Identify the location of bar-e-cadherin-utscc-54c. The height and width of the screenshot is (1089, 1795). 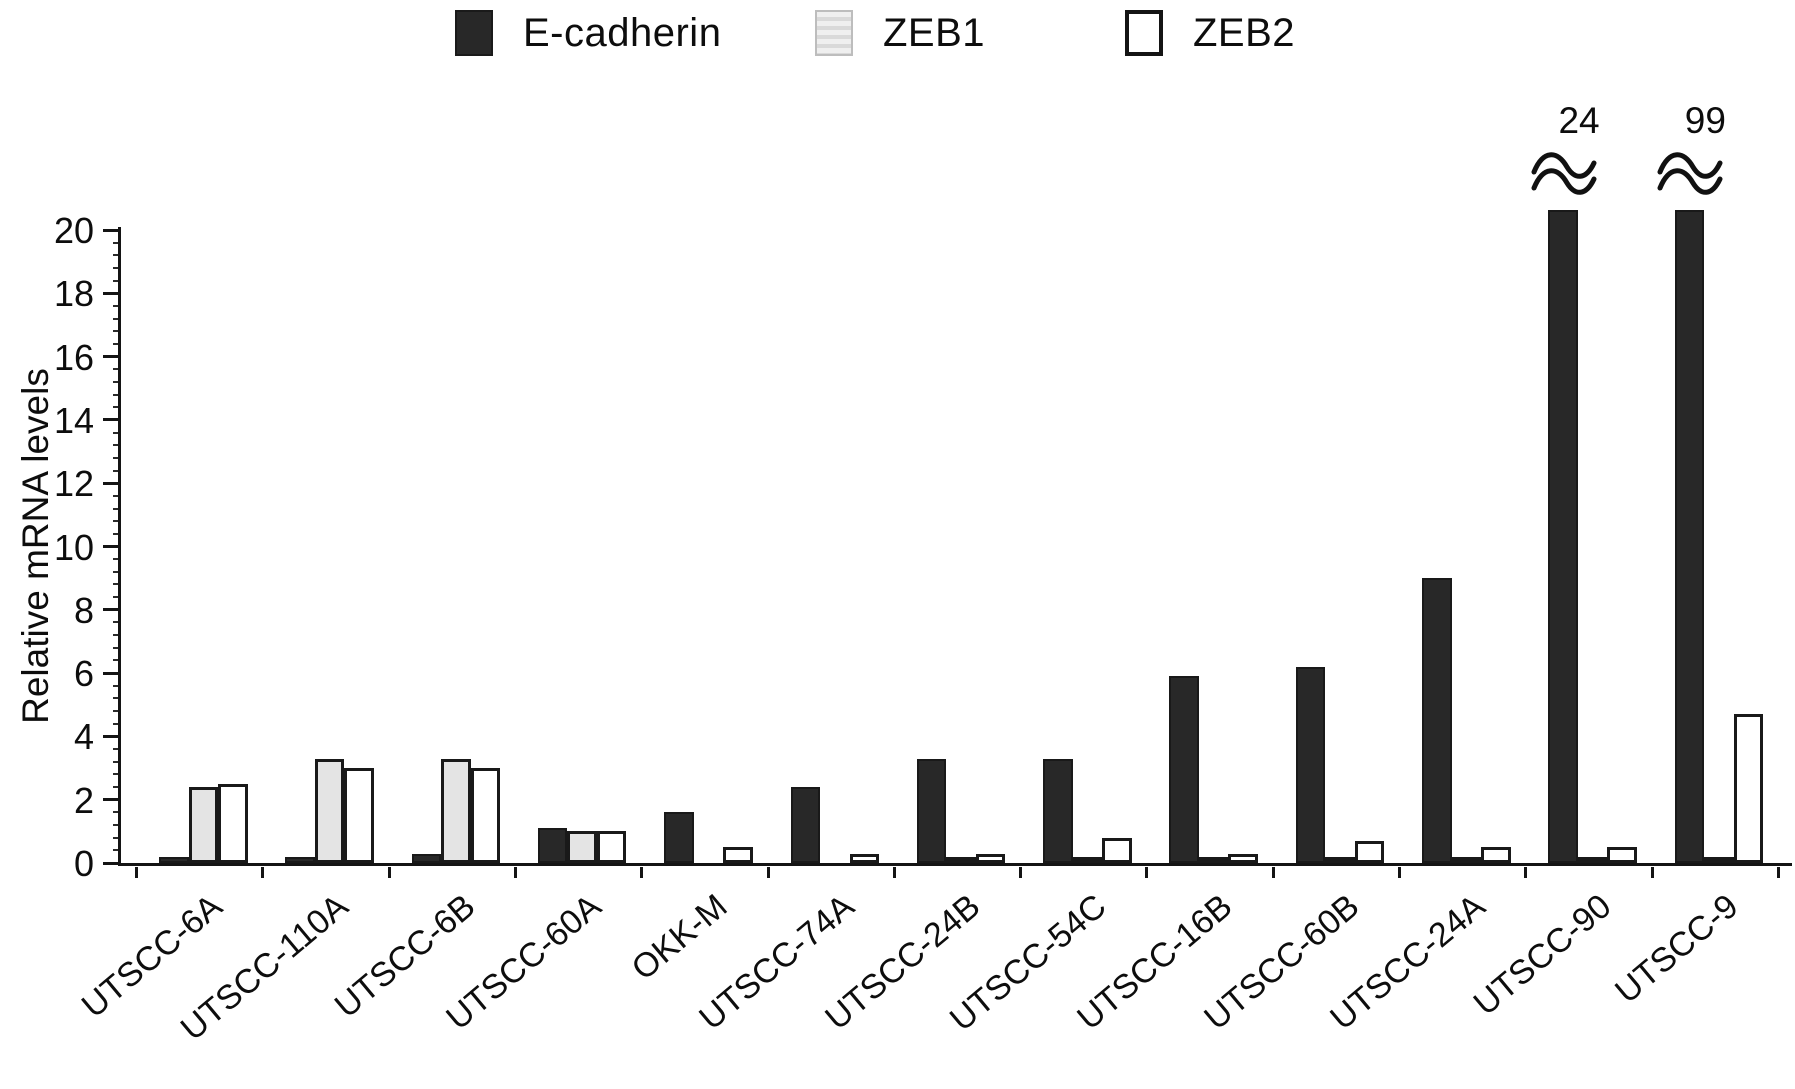
(1058, 810).